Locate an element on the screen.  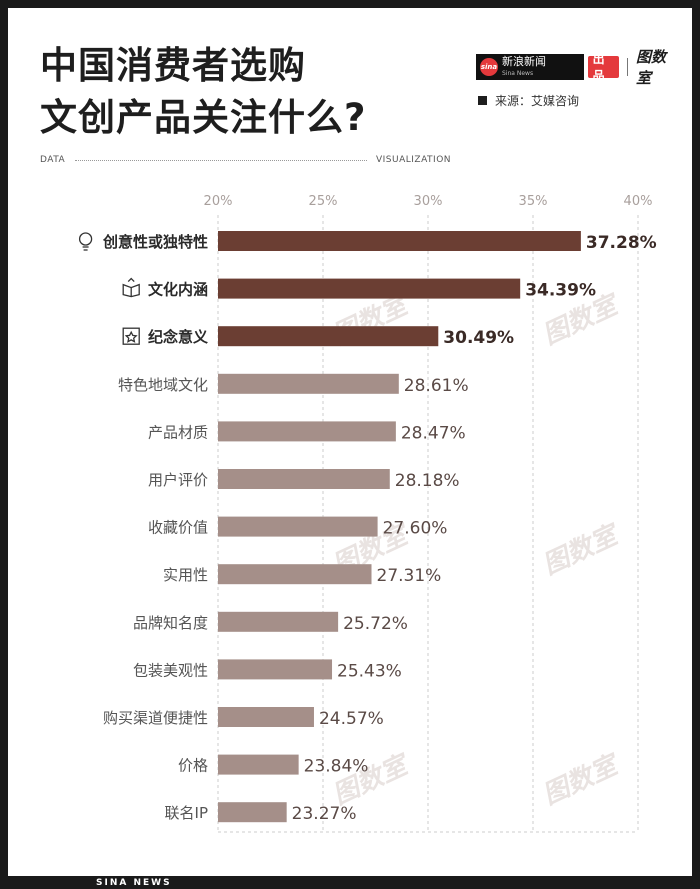
category-label: 购买渠道便捷性 is located at coordinates (155, 718).